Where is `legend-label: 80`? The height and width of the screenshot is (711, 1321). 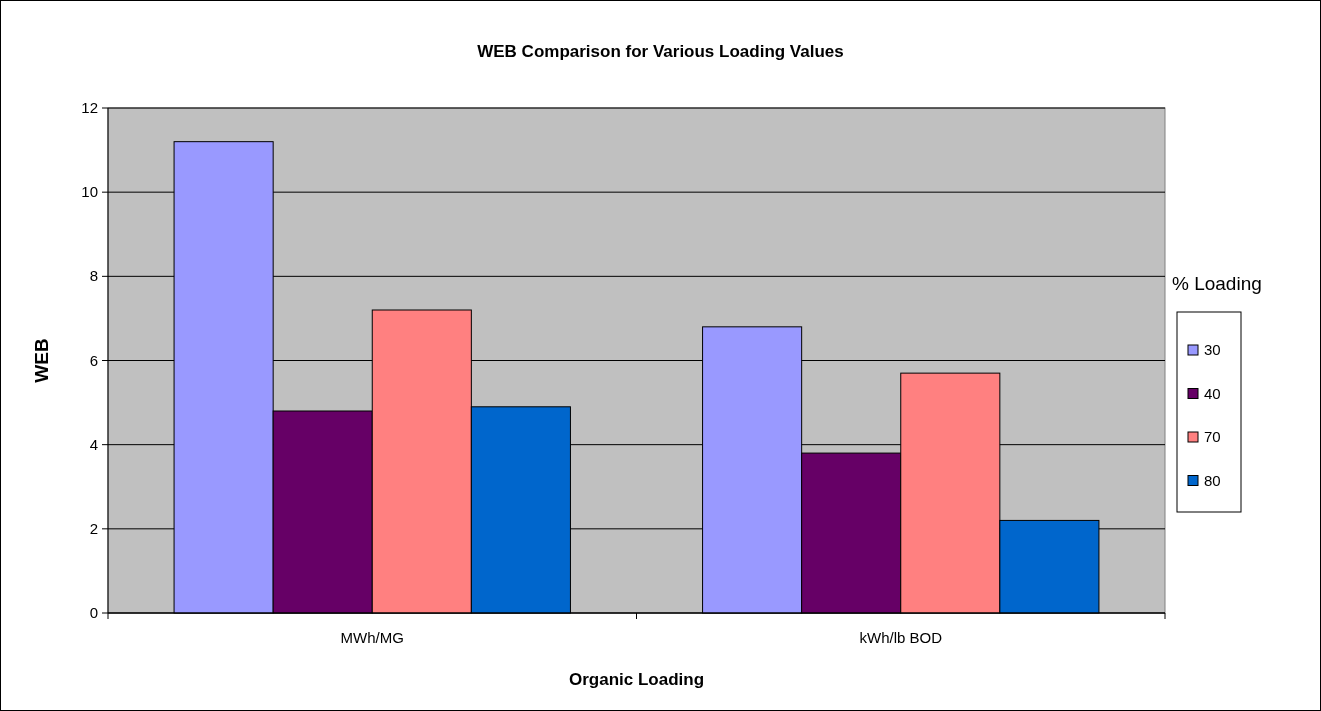 legend-label: 80 is located at coordinates (1212, 480).